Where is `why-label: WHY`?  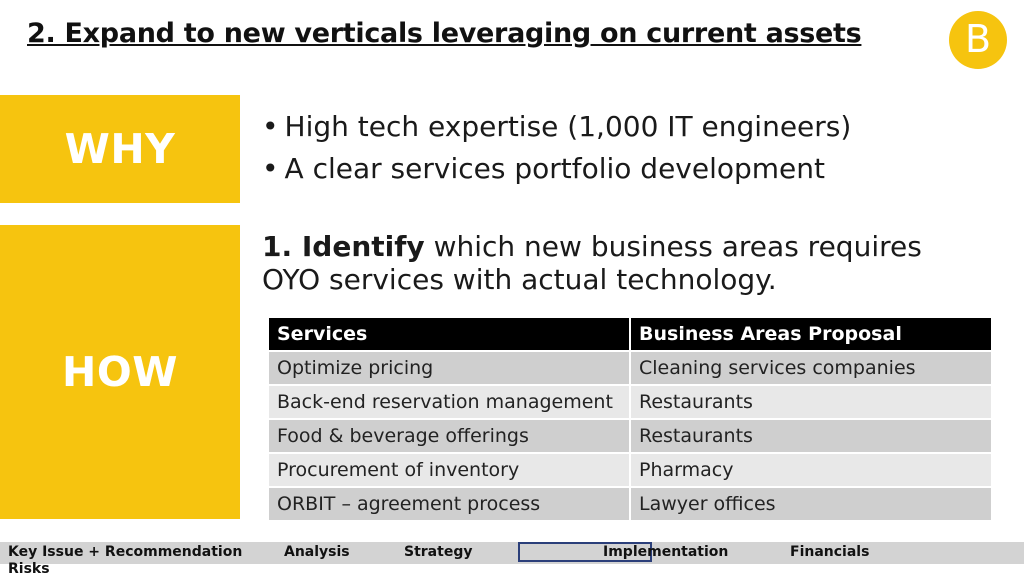 why-label: WHY is located at coordinates (120, 149).